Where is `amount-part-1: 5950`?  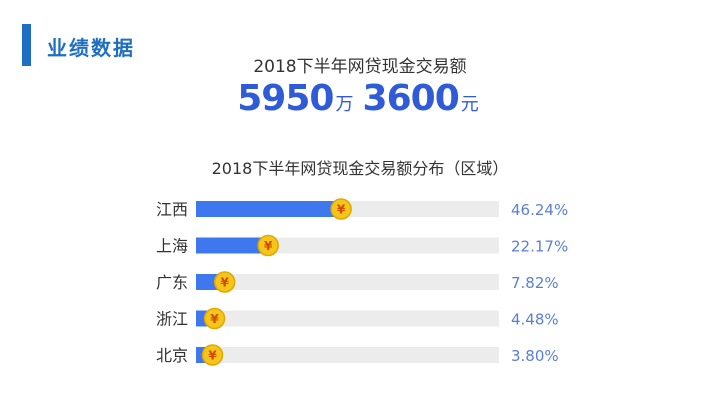
amount-part-1: 5950 is located at coordinates (285, 98).